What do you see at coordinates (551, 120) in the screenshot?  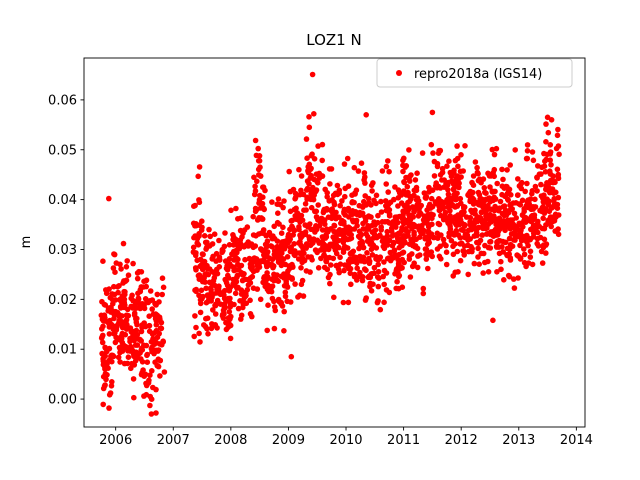 I see `data-point-outlier` at bounding box center [551, 120].